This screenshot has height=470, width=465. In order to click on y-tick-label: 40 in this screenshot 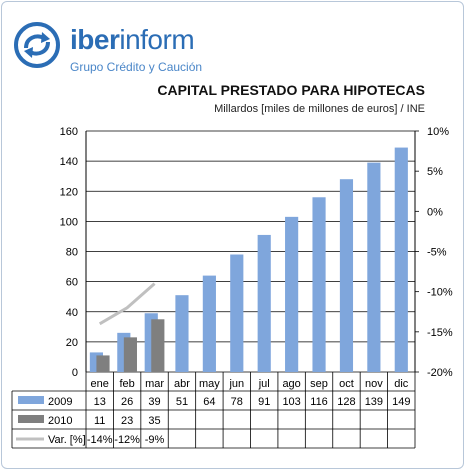, I will do `click(72, 313)`.